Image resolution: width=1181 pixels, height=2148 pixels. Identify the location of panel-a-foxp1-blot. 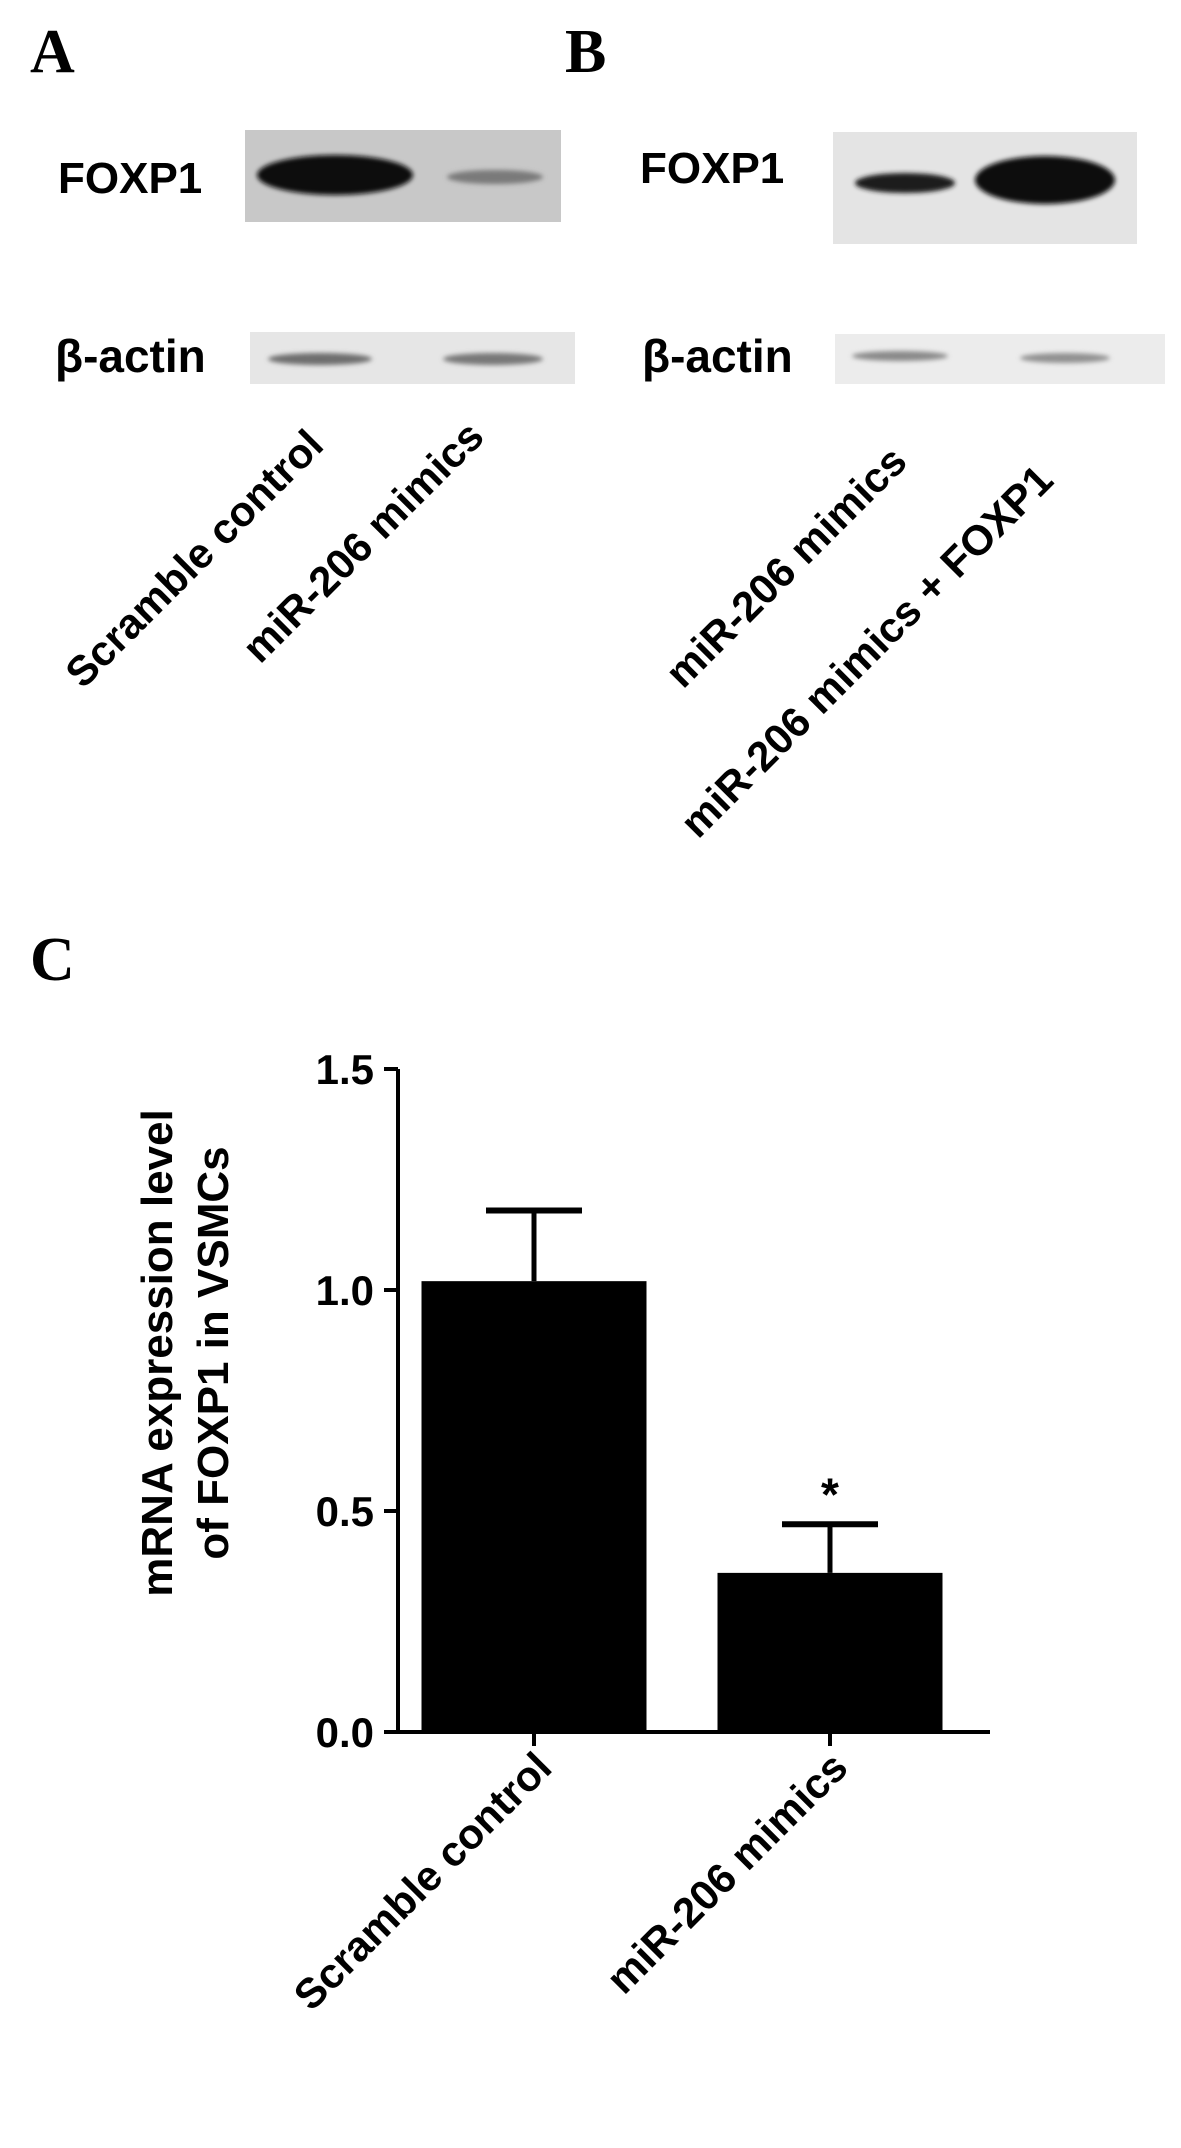
(403, 176).